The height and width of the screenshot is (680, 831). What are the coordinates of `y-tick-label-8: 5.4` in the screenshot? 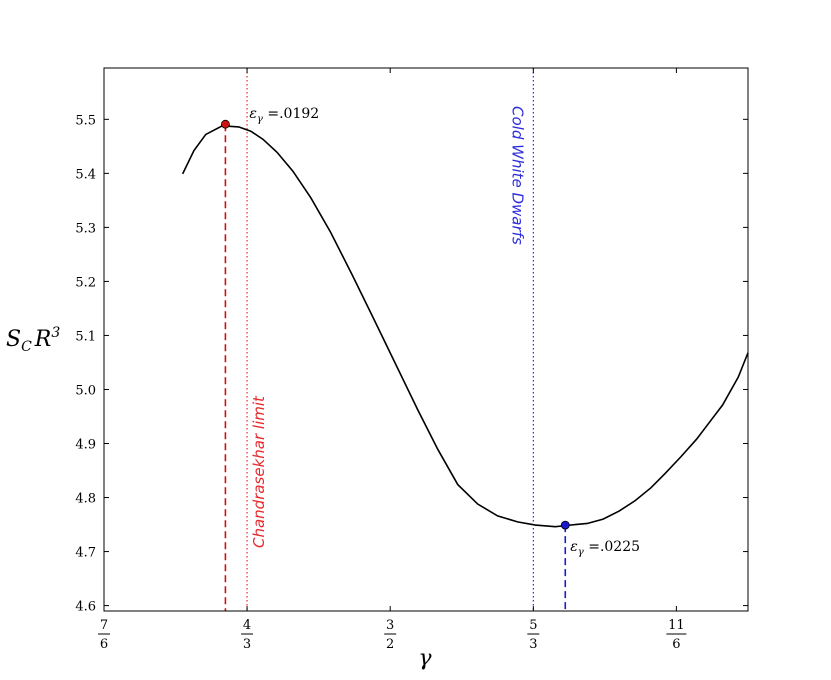 It's located at (85, 174).